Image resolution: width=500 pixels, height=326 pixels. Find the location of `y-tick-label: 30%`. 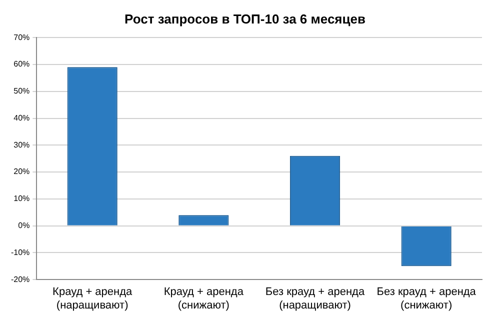

y-tick-label: 30% is located at coordinates (22, 145).